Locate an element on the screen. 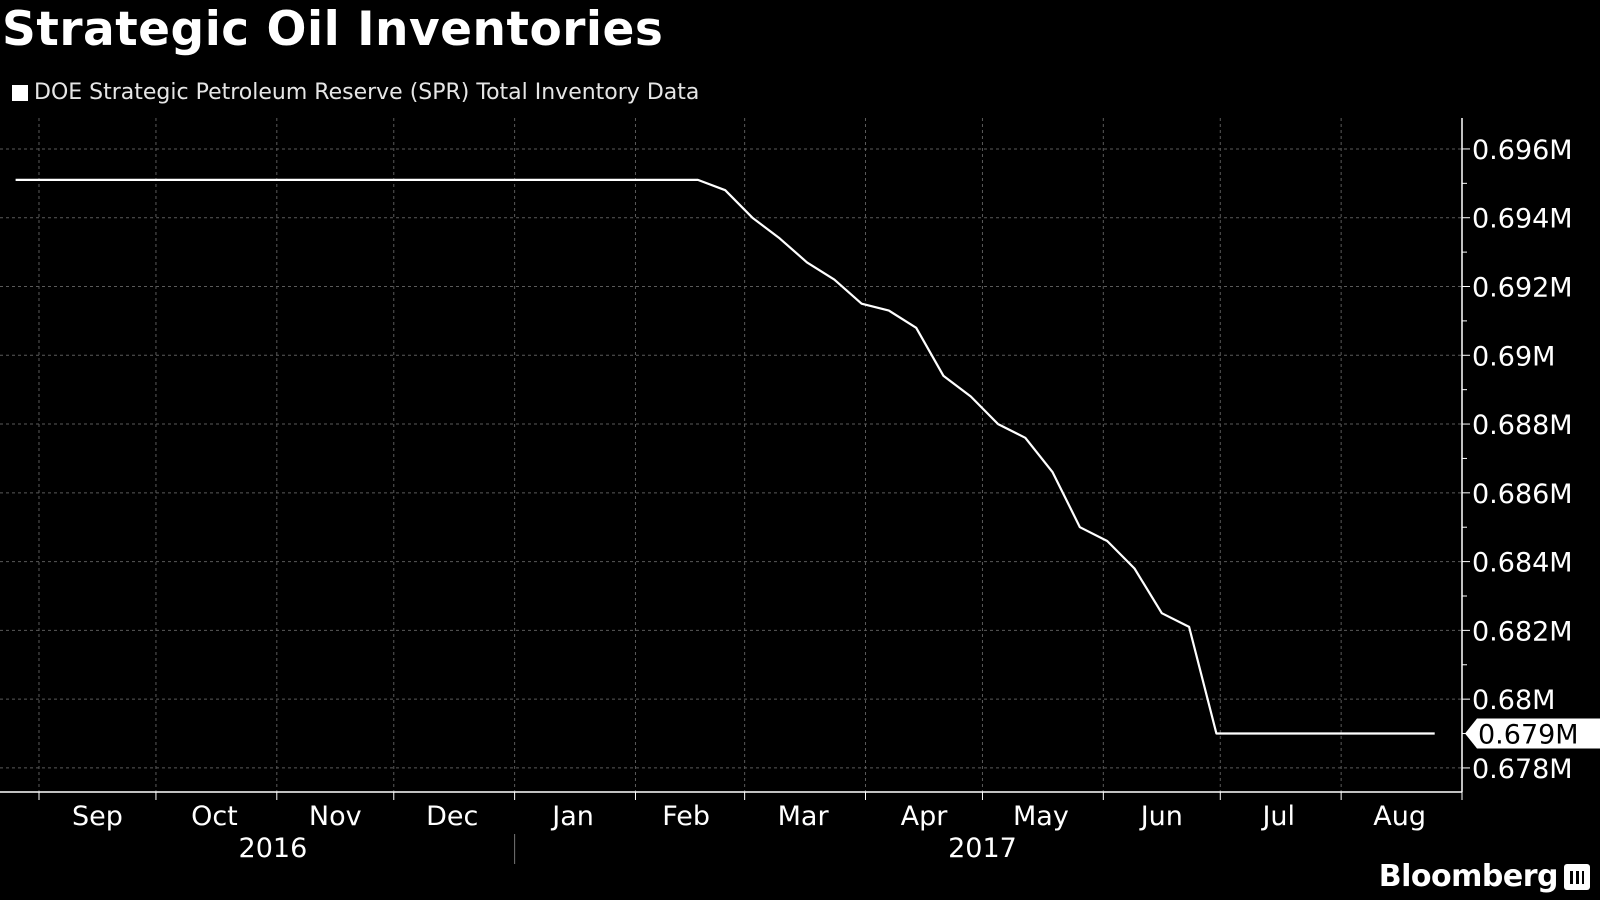 The width and height of the screenshot is (1600, 900). y-tick-label: 0.69M is located at coordinates (1513, 356).